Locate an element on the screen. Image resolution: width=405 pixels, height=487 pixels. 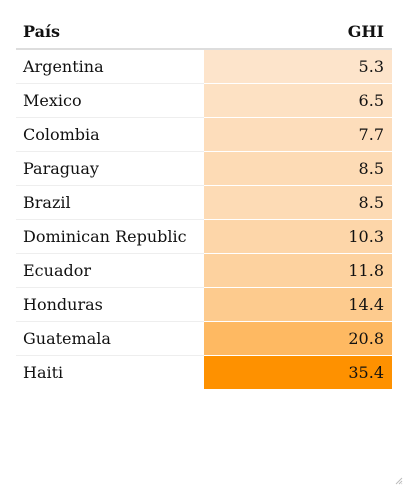
table-row: Paraguay 8.5 is located at coordinates (204, 168).